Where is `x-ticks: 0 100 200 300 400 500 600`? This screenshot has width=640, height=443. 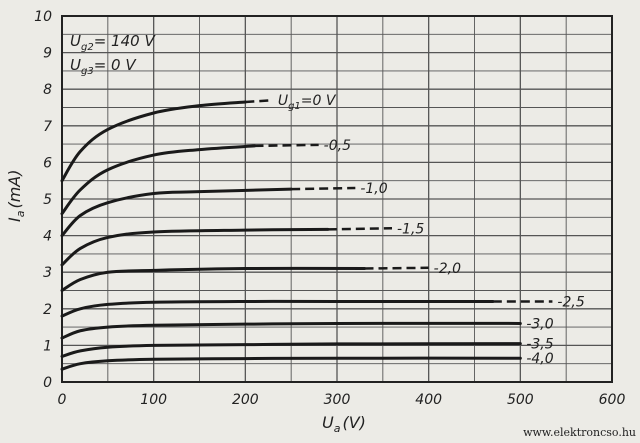 x-ticks: 0 100 200 300 400 500 600 is located at coordinates (342, 400).